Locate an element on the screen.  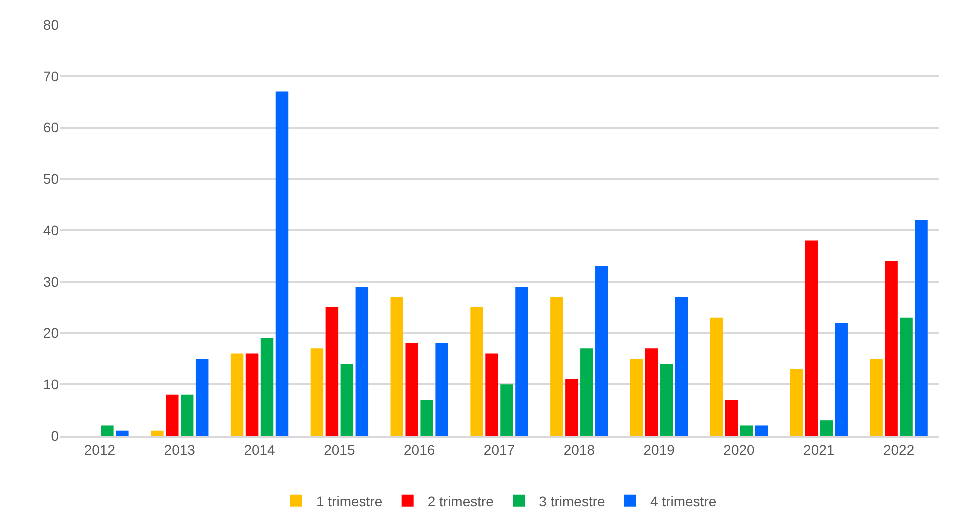
x-tick-label: 2012 is located at coordinates (100, 450).